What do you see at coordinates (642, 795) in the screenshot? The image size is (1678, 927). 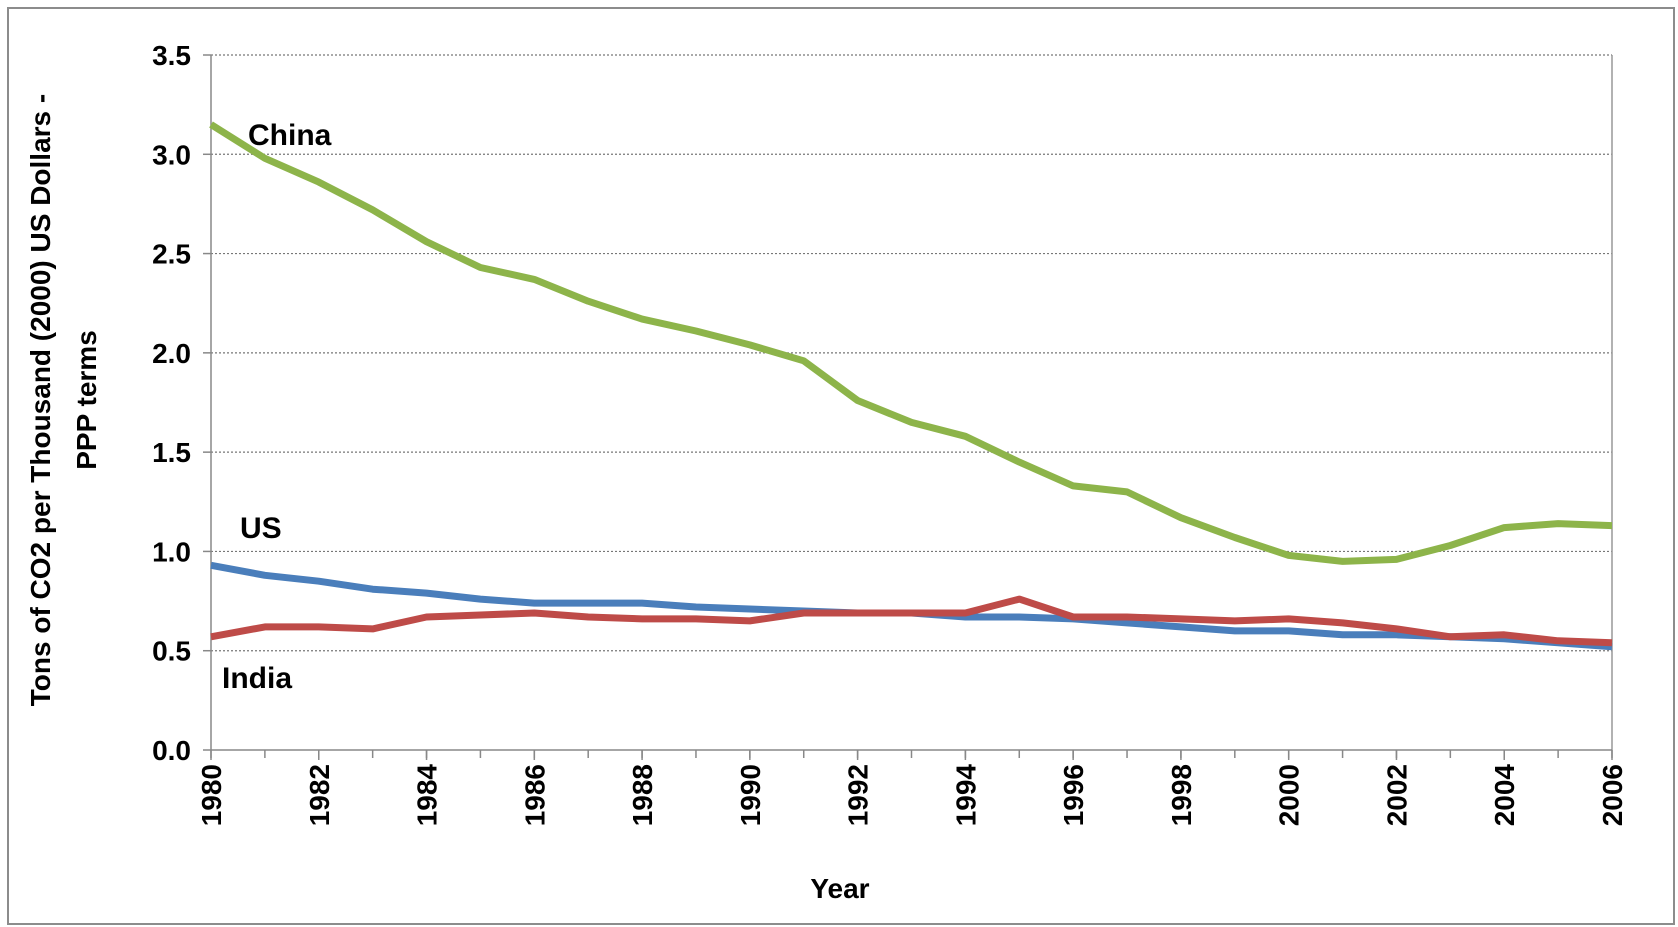 I see `x-tick-label: 1988` at bounding box center [642, 795].